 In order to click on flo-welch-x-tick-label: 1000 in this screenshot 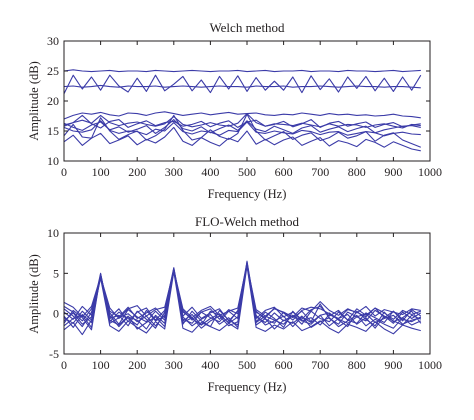, I will do `click(430, 365)`.